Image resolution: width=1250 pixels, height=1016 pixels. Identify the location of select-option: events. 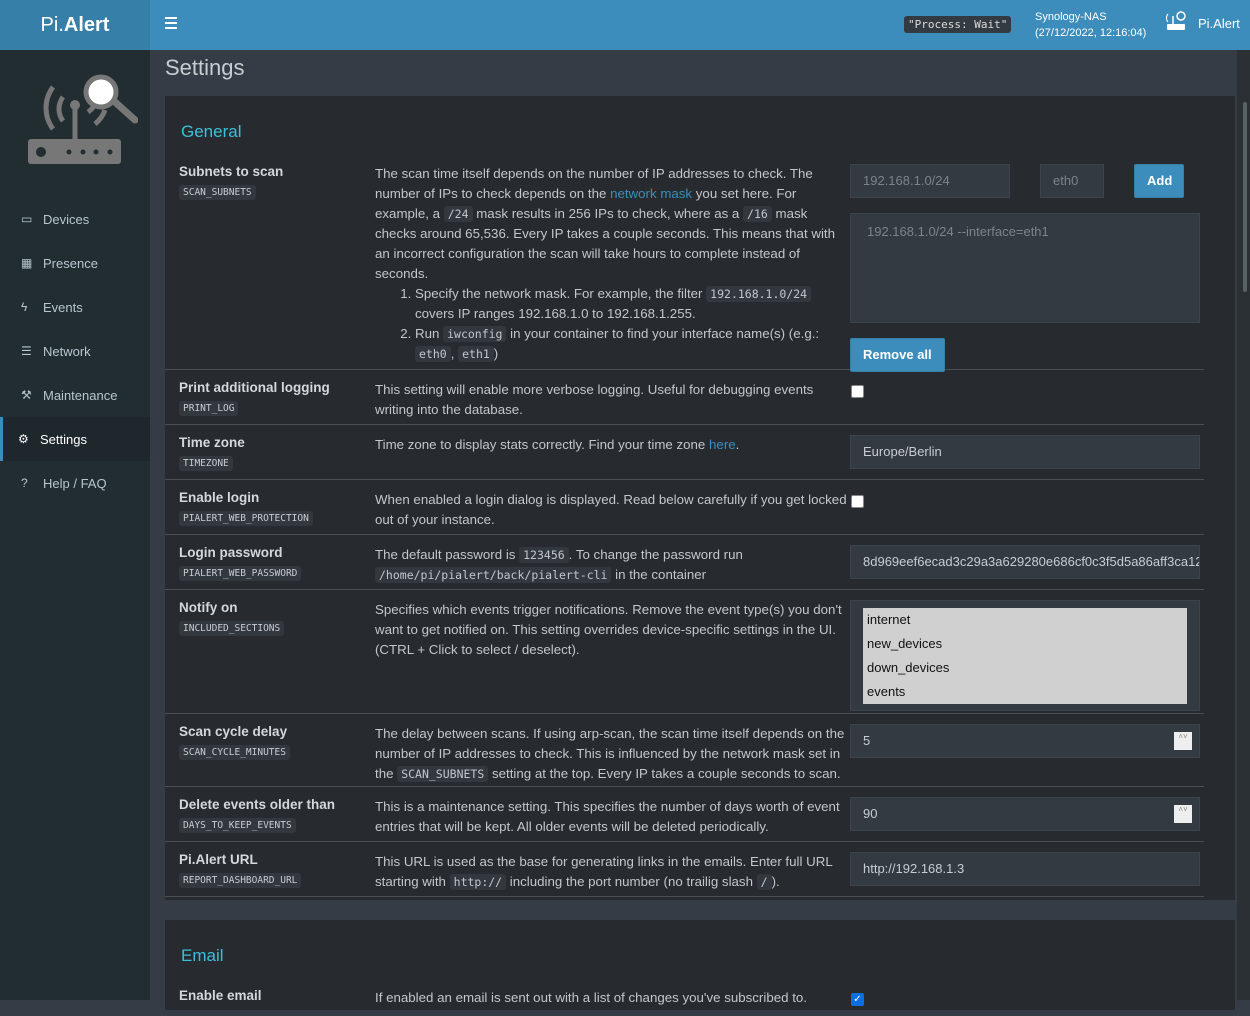
(886, 691).